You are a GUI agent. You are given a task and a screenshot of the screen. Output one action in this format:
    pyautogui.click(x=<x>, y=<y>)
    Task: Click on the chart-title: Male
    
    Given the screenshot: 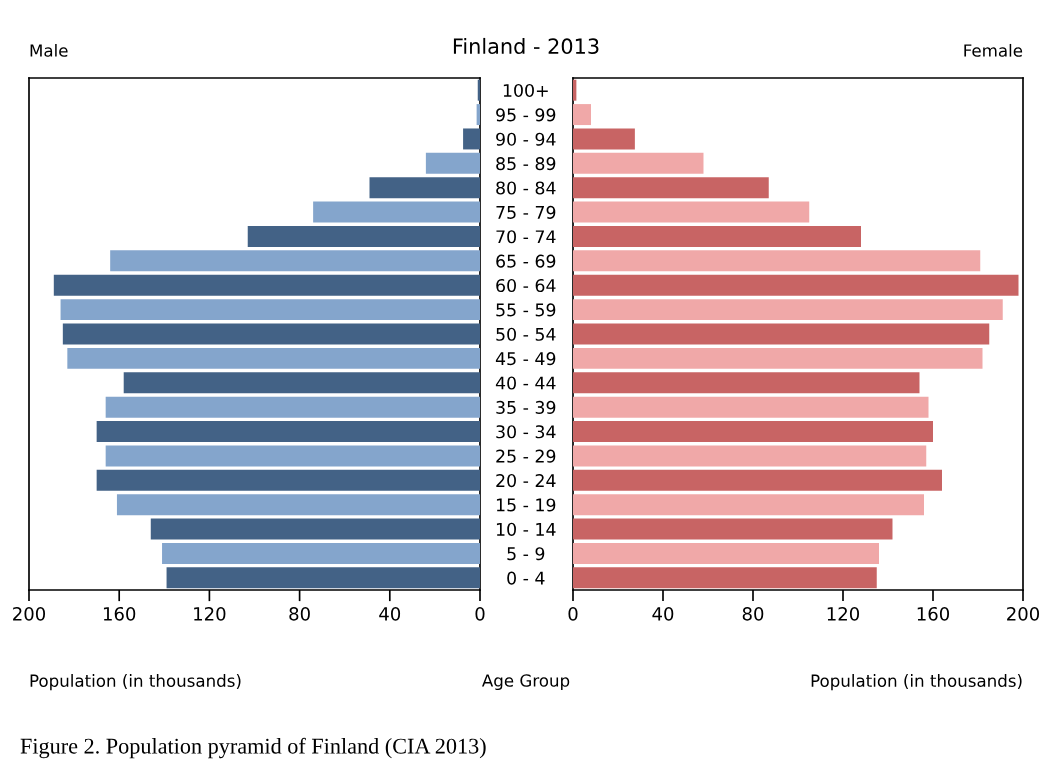 What is the action you would take?
    pyautogui.click(x=49, y=50)
    